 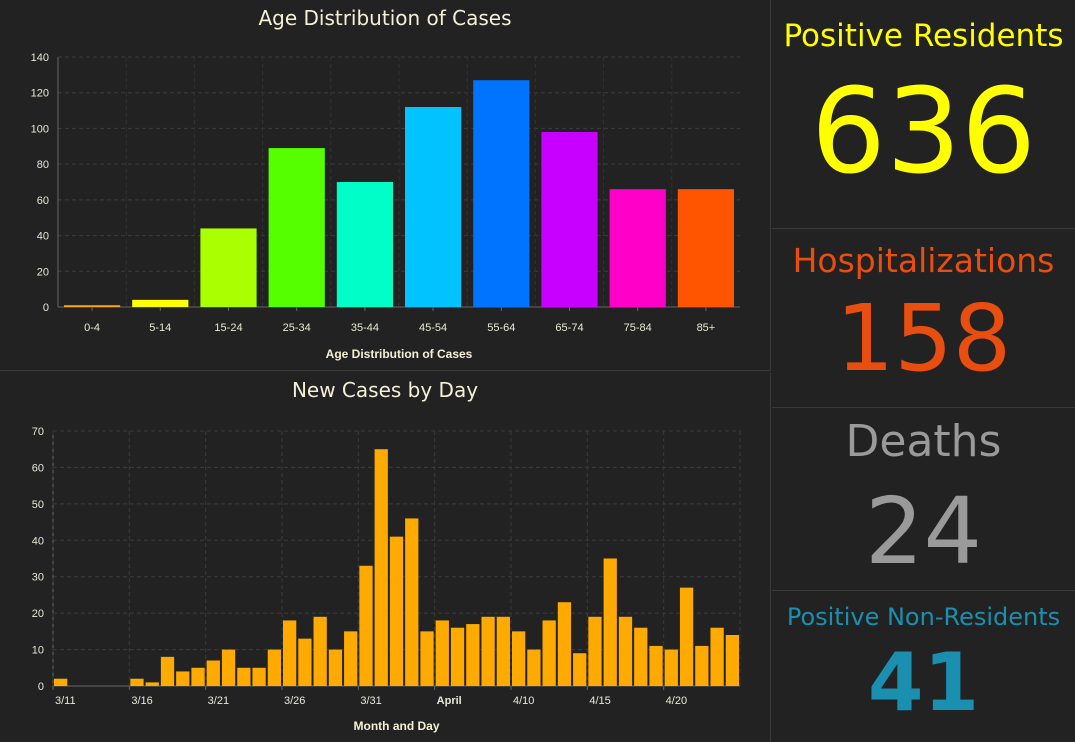 I want to click on x-tick-label: 5-14, so click(x=160, y=328).